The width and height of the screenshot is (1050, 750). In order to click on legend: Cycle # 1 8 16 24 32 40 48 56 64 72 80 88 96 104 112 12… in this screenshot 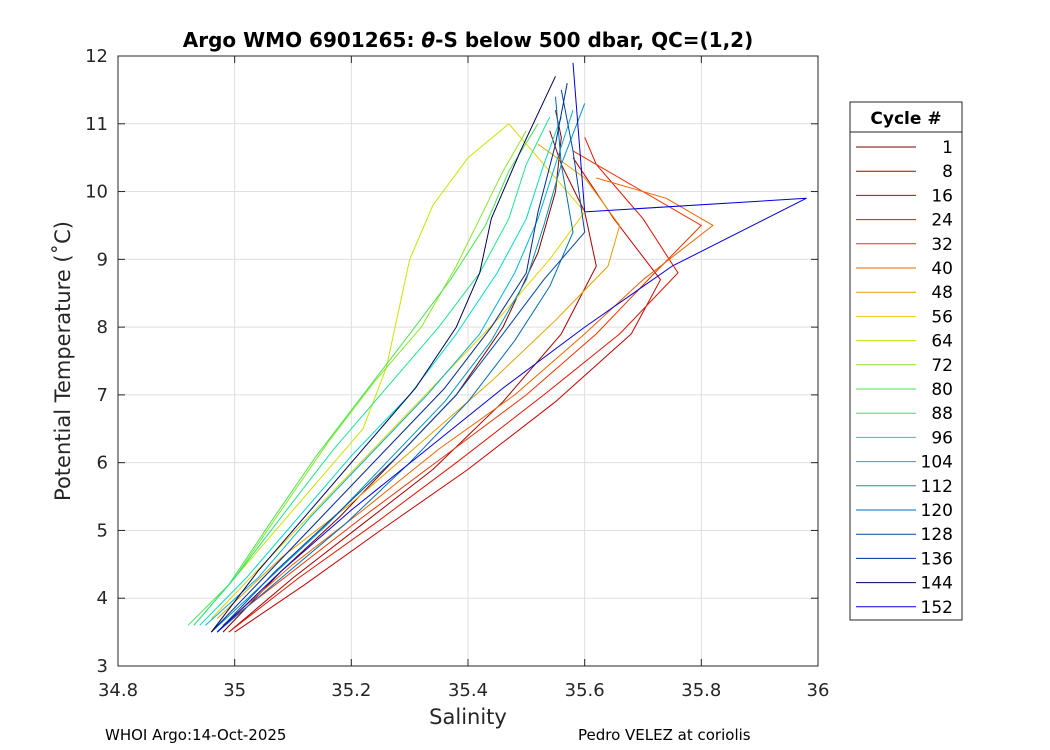, I will do `click(906, 361)`.